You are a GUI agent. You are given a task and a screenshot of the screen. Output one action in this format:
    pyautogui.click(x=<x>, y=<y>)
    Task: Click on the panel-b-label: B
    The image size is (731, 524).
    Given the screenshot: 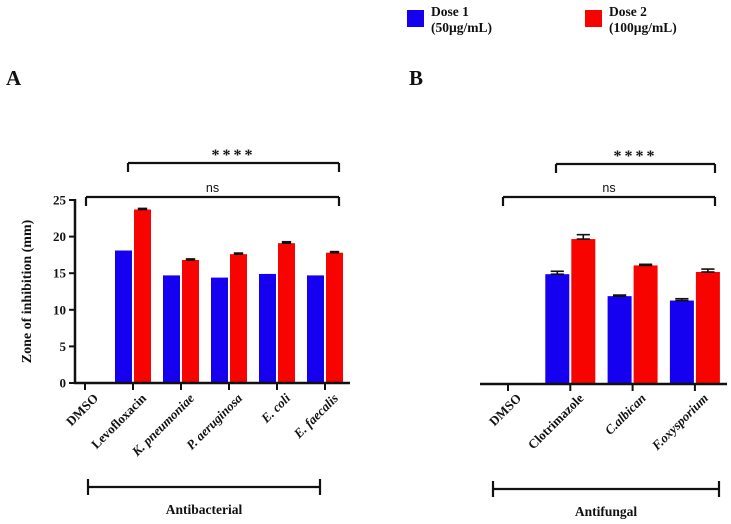 What is the action you would take?
    pyautogui.click(x=416, y=78)
    